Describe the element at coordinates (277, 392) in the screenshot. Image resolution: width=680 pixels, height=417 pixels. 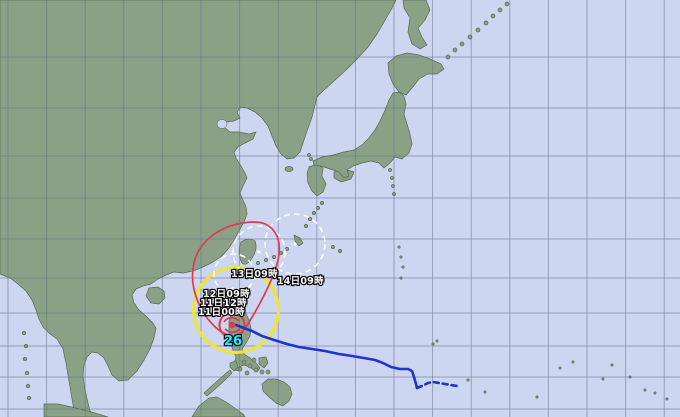
I see `land-mindanao` at that location.